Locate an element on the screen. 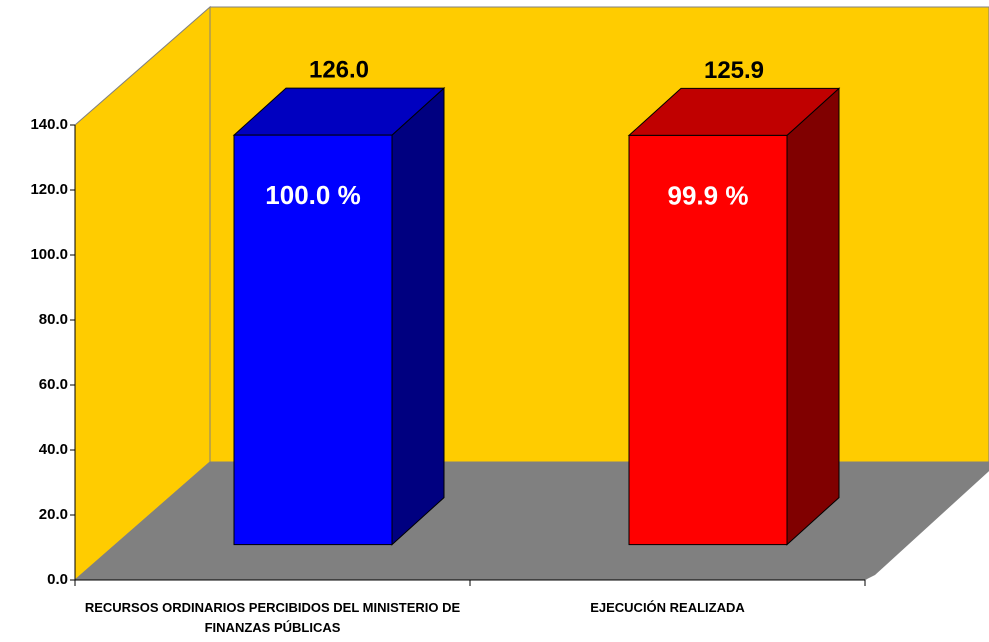 The height and width of the screenshot is (642, 989). y-tick-label: 20.0 is located at coordinates (53, 514).